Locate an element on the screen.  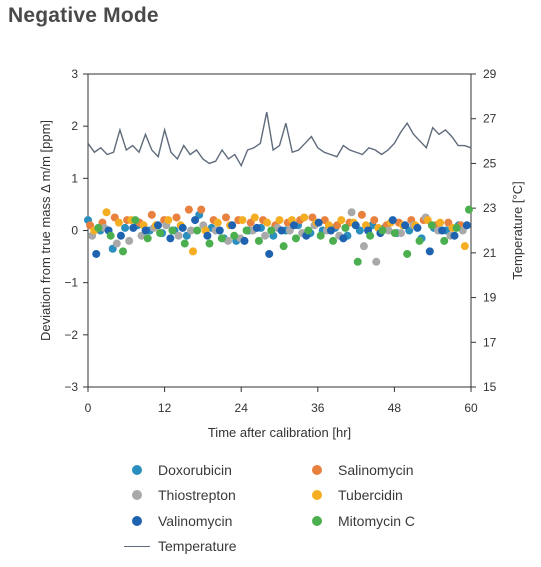
legend-item-salinomycin: Salinomycin is located at coordinates (362, 470).